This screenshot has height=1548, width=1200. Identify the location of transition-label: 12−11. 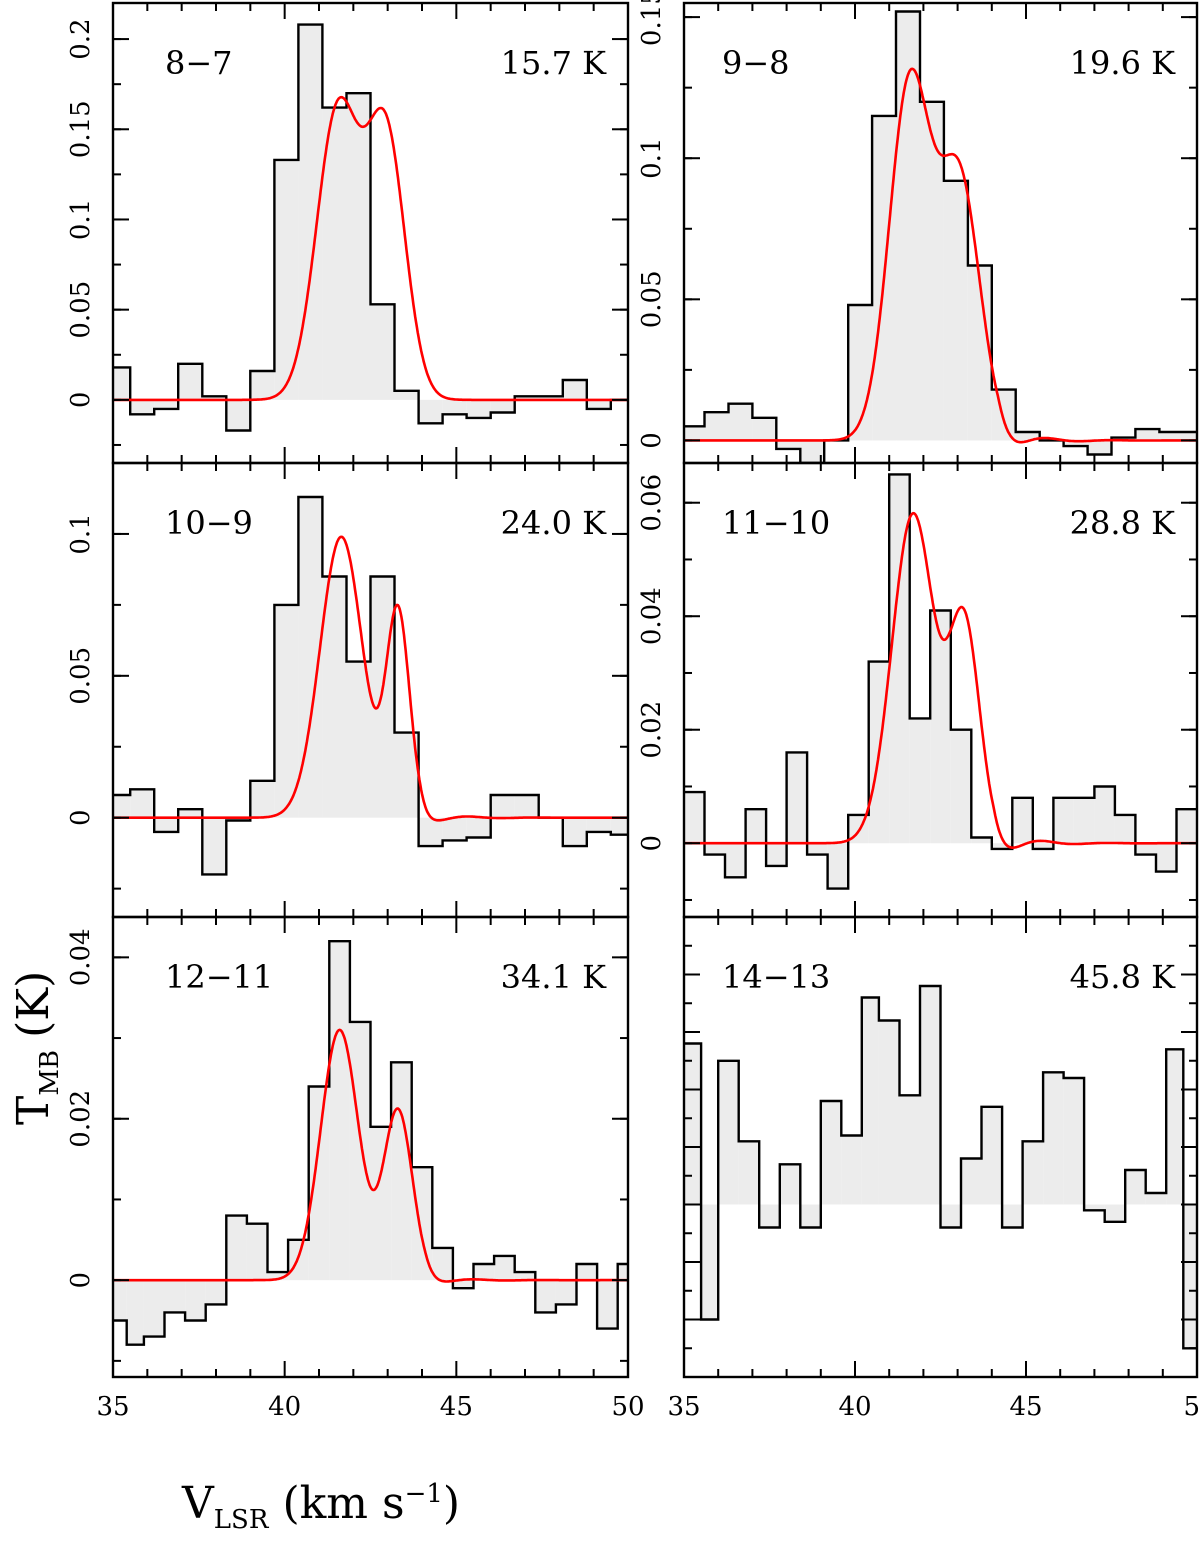
(219, 977).